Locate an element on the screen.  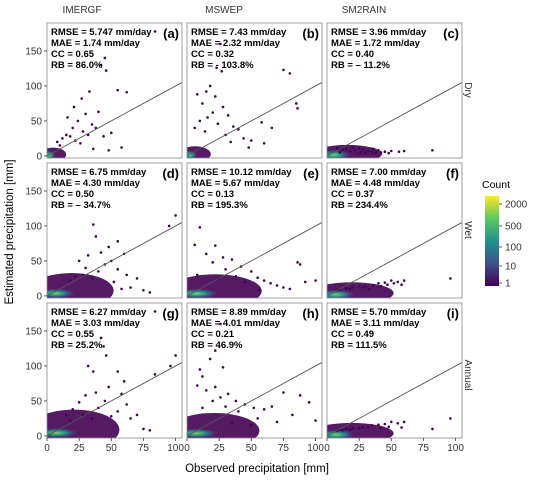
x-tick-label: 75 is located at coordinates (284, 448).